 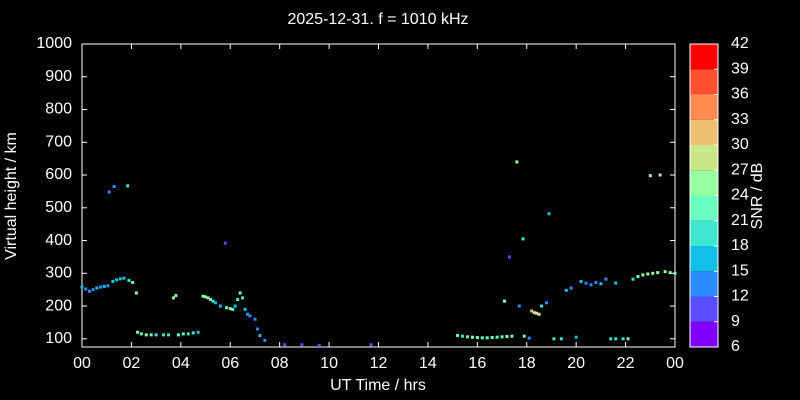 What do you see at coordinates (329, 363) in the screenshot?
I see `x-tick-label: 10` at bounding box center [329, 363].